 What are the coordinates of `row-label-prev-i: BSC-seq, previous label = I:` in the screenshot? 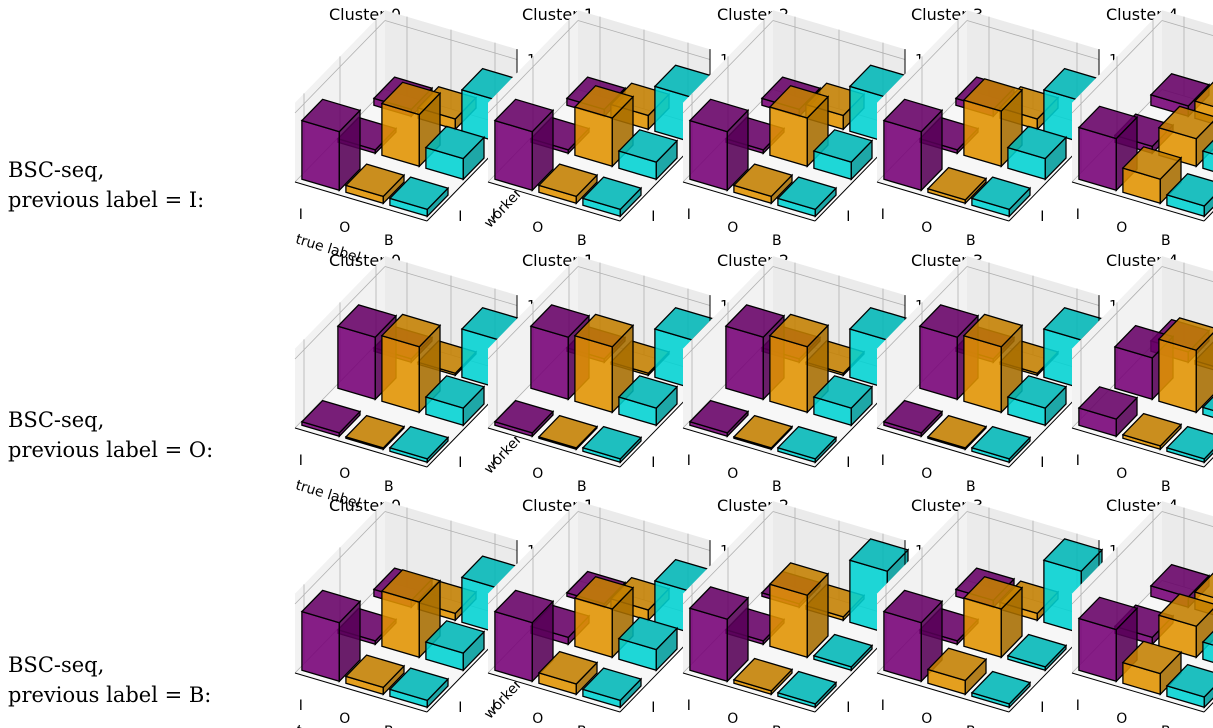 It's located at (128, 185).